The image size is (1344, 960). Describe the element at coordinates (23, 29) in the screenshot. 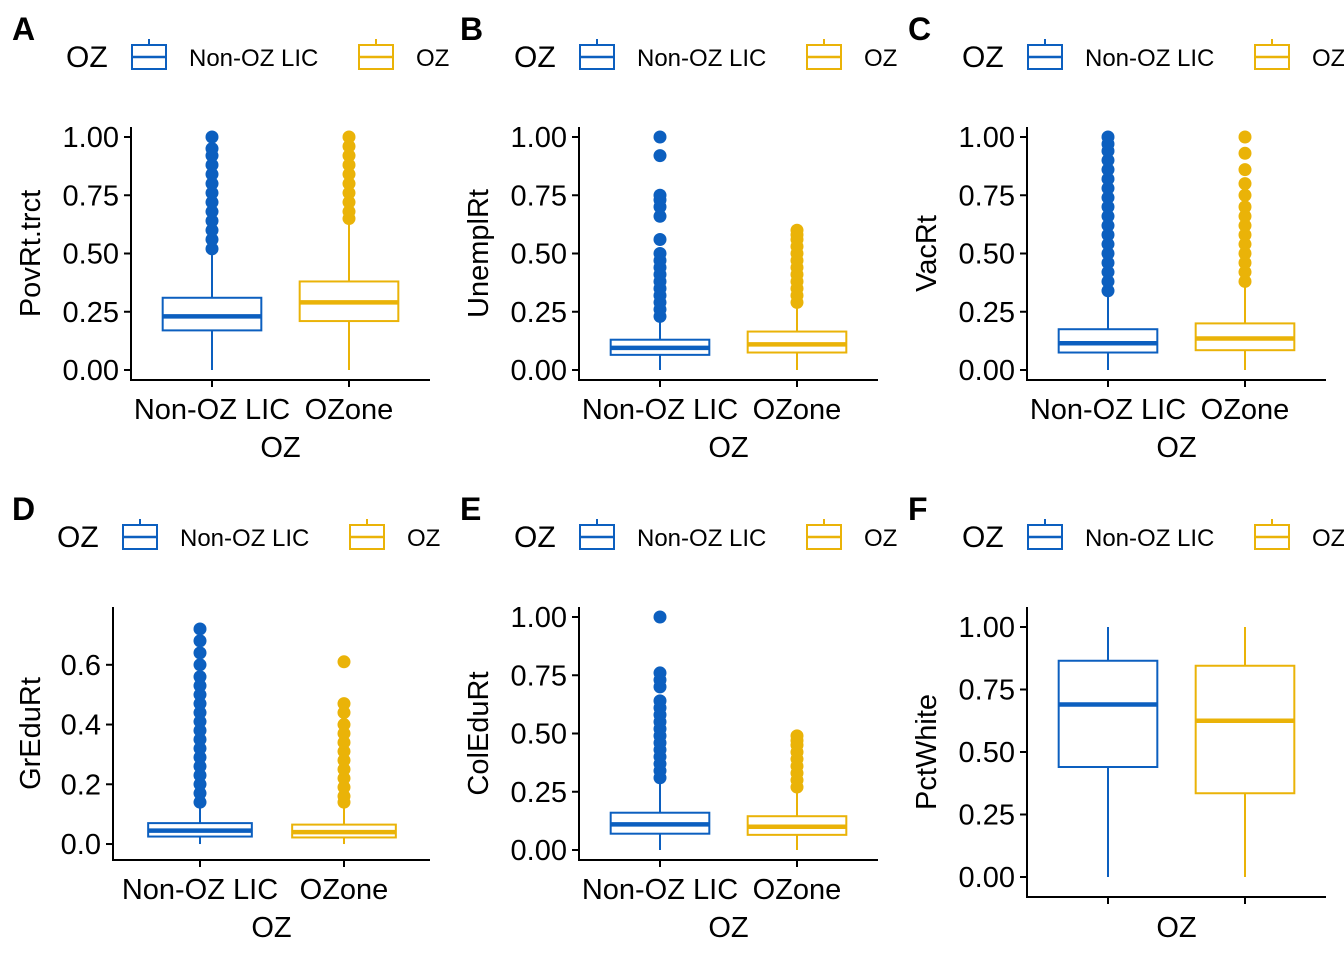

I see `panel-label: A` at that location.